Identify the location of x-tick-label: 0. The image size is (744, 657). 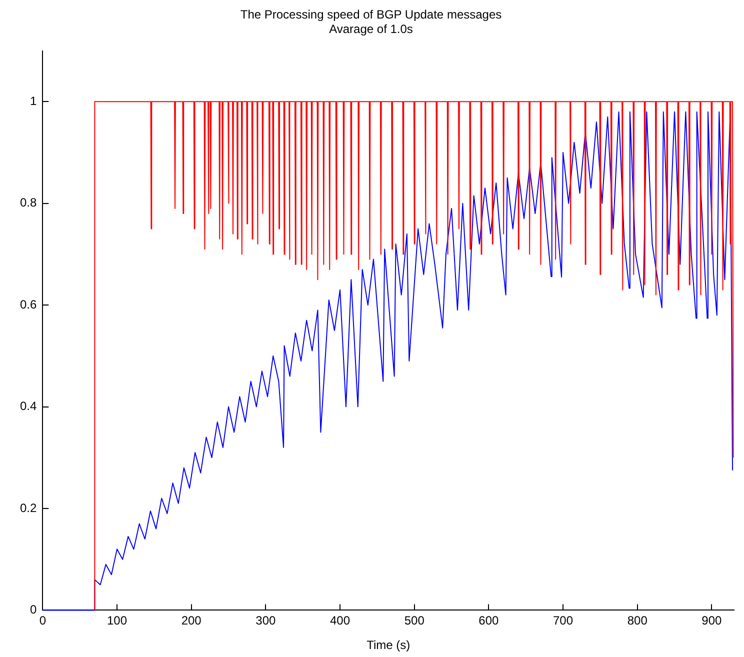
(42, 621).